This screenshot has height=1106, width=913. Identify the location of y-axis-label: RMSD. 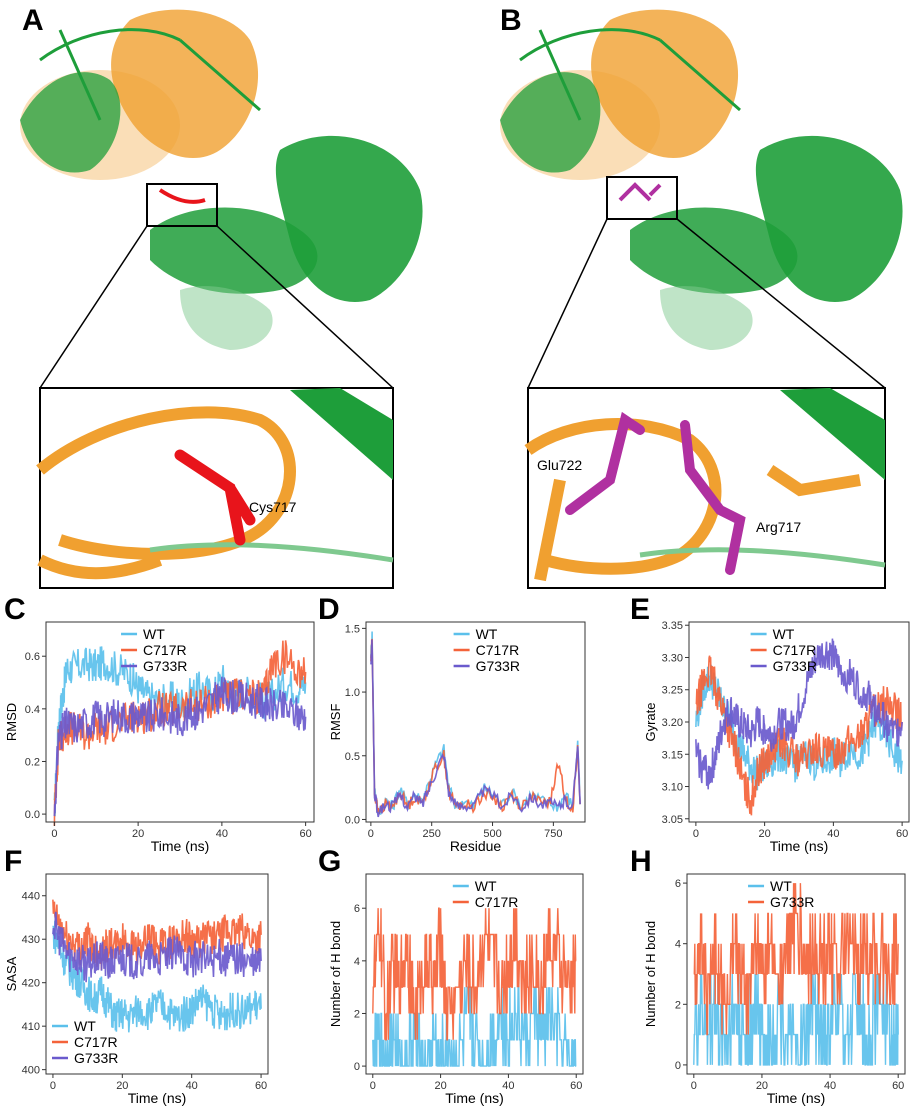
(11, 722).